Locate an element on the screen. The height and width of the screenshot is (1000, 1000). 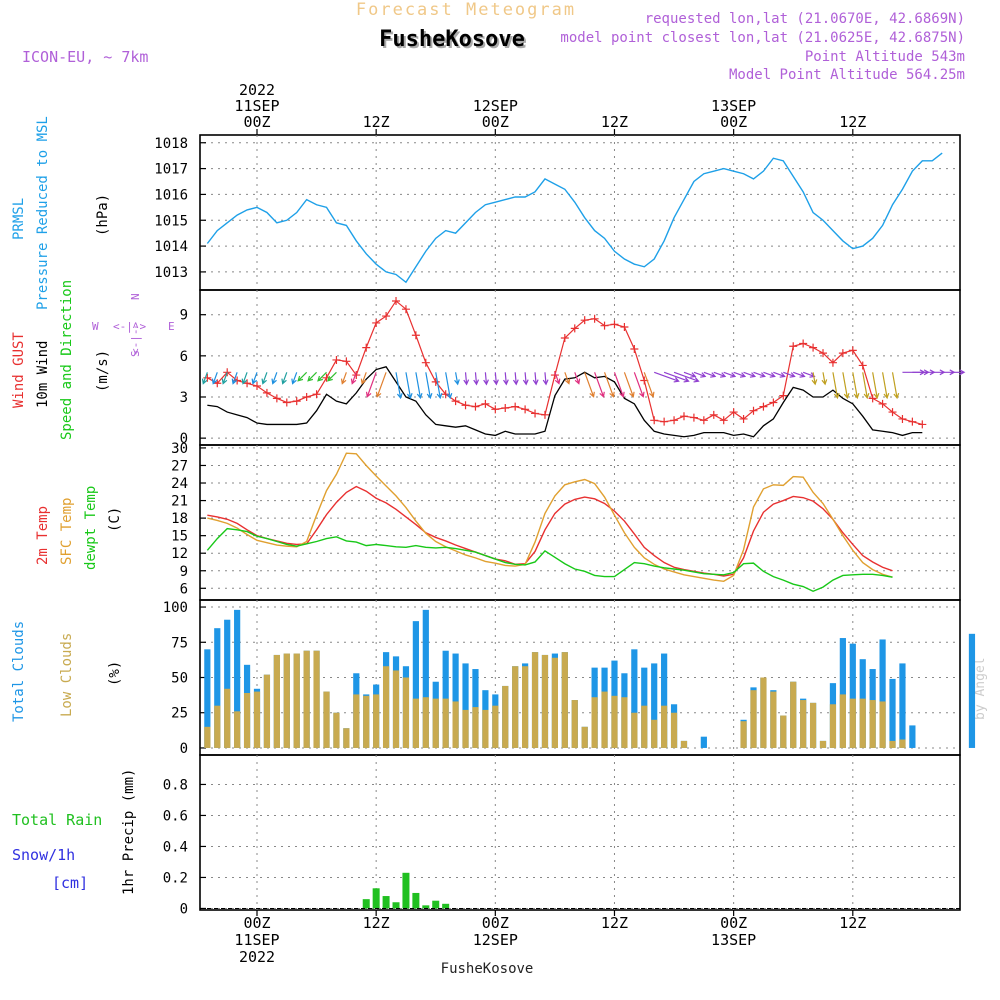
top-tick-label: 12SEP is located at coordinates (495, 106).